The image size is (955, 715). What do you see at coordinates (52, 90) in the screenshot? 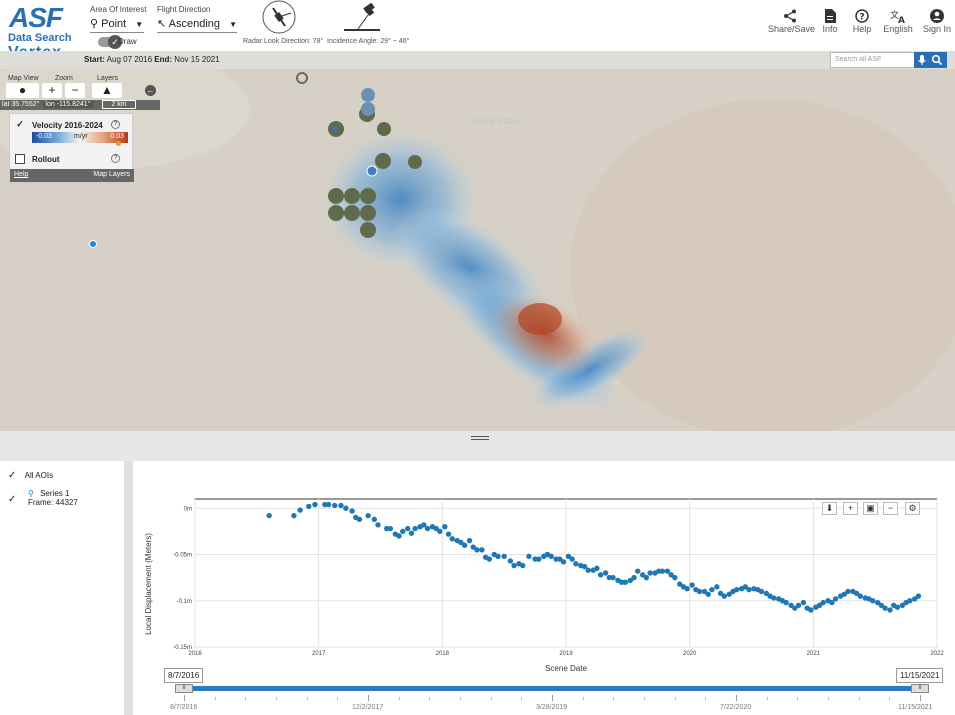
I see `zoom-in-button: +` at bounding box center [52, 90].